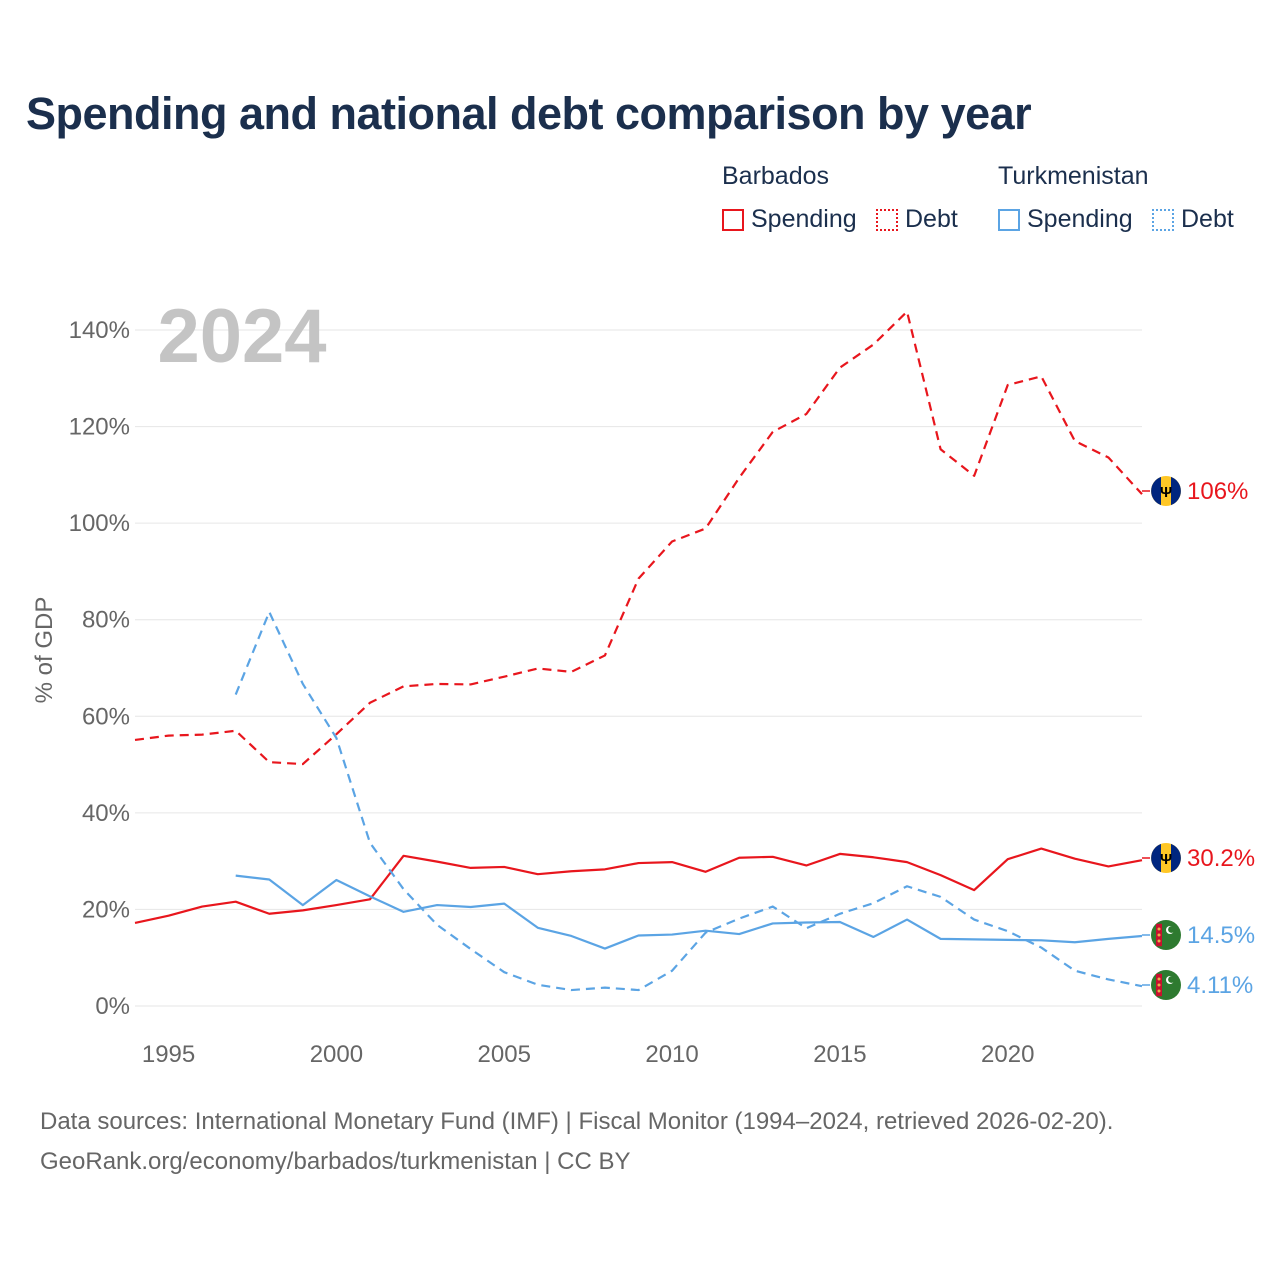 The width and height of the screenshot is (1280, 1280). What do you see at coordinates (776, 176) in the screenshot?
I see `legend-barbados-heading: Barbados` at bounding box center [776, 176].